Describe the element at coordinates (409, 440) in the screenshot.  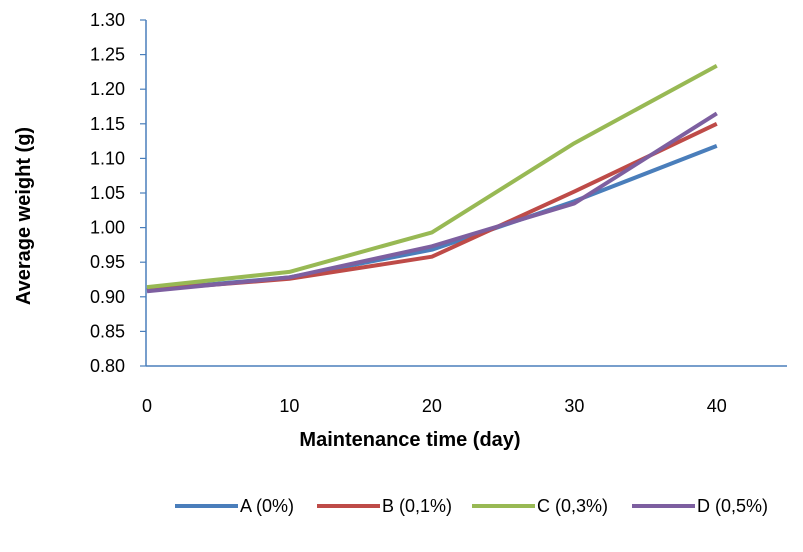
I see `x-axis-title: Maintenance time (day)` at that location.